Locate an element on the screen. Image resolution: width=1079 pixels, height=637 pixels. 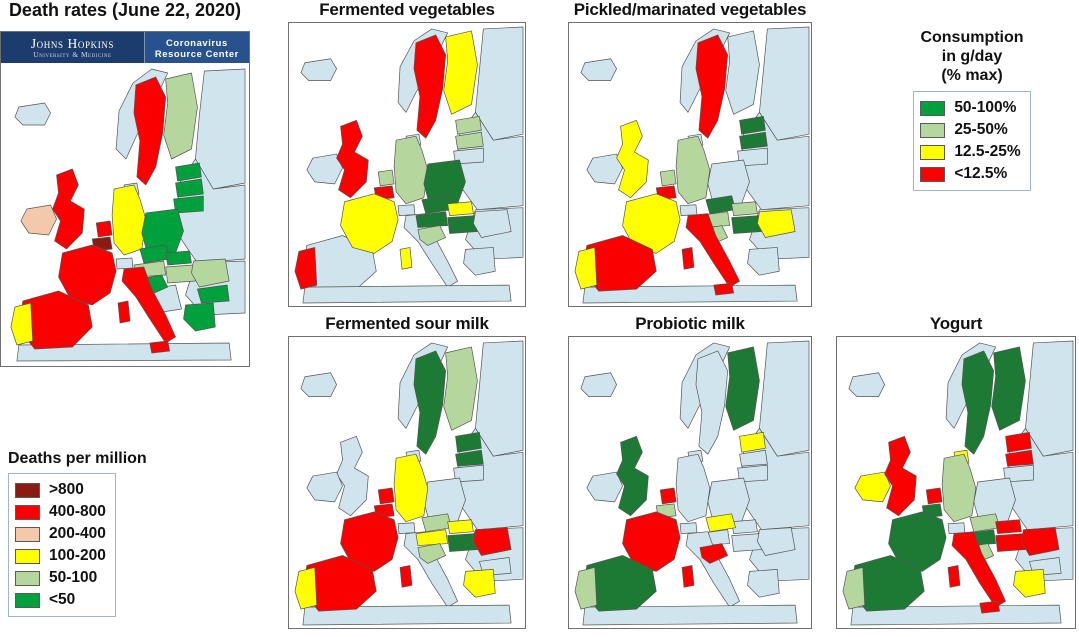
death-rates-map-svg is located at coordinates (128, 215).